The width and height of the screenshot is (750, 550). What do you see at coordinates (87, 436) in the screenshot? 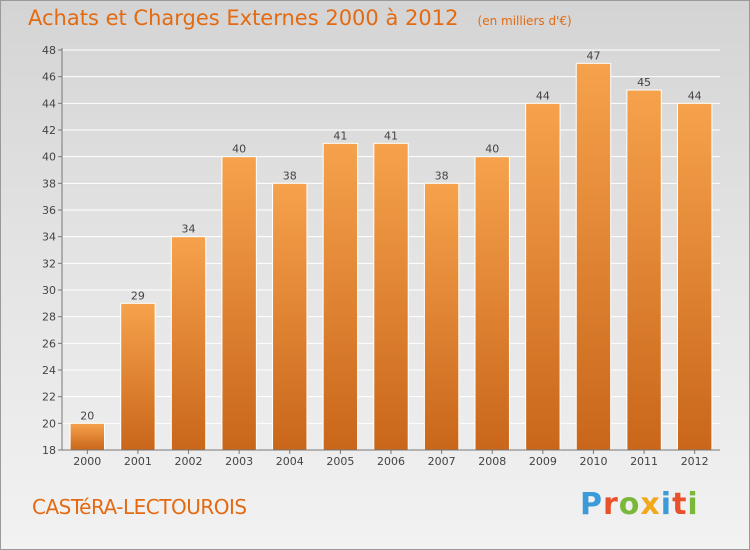
I see `bar-2000` at bounding box center [87, 436].